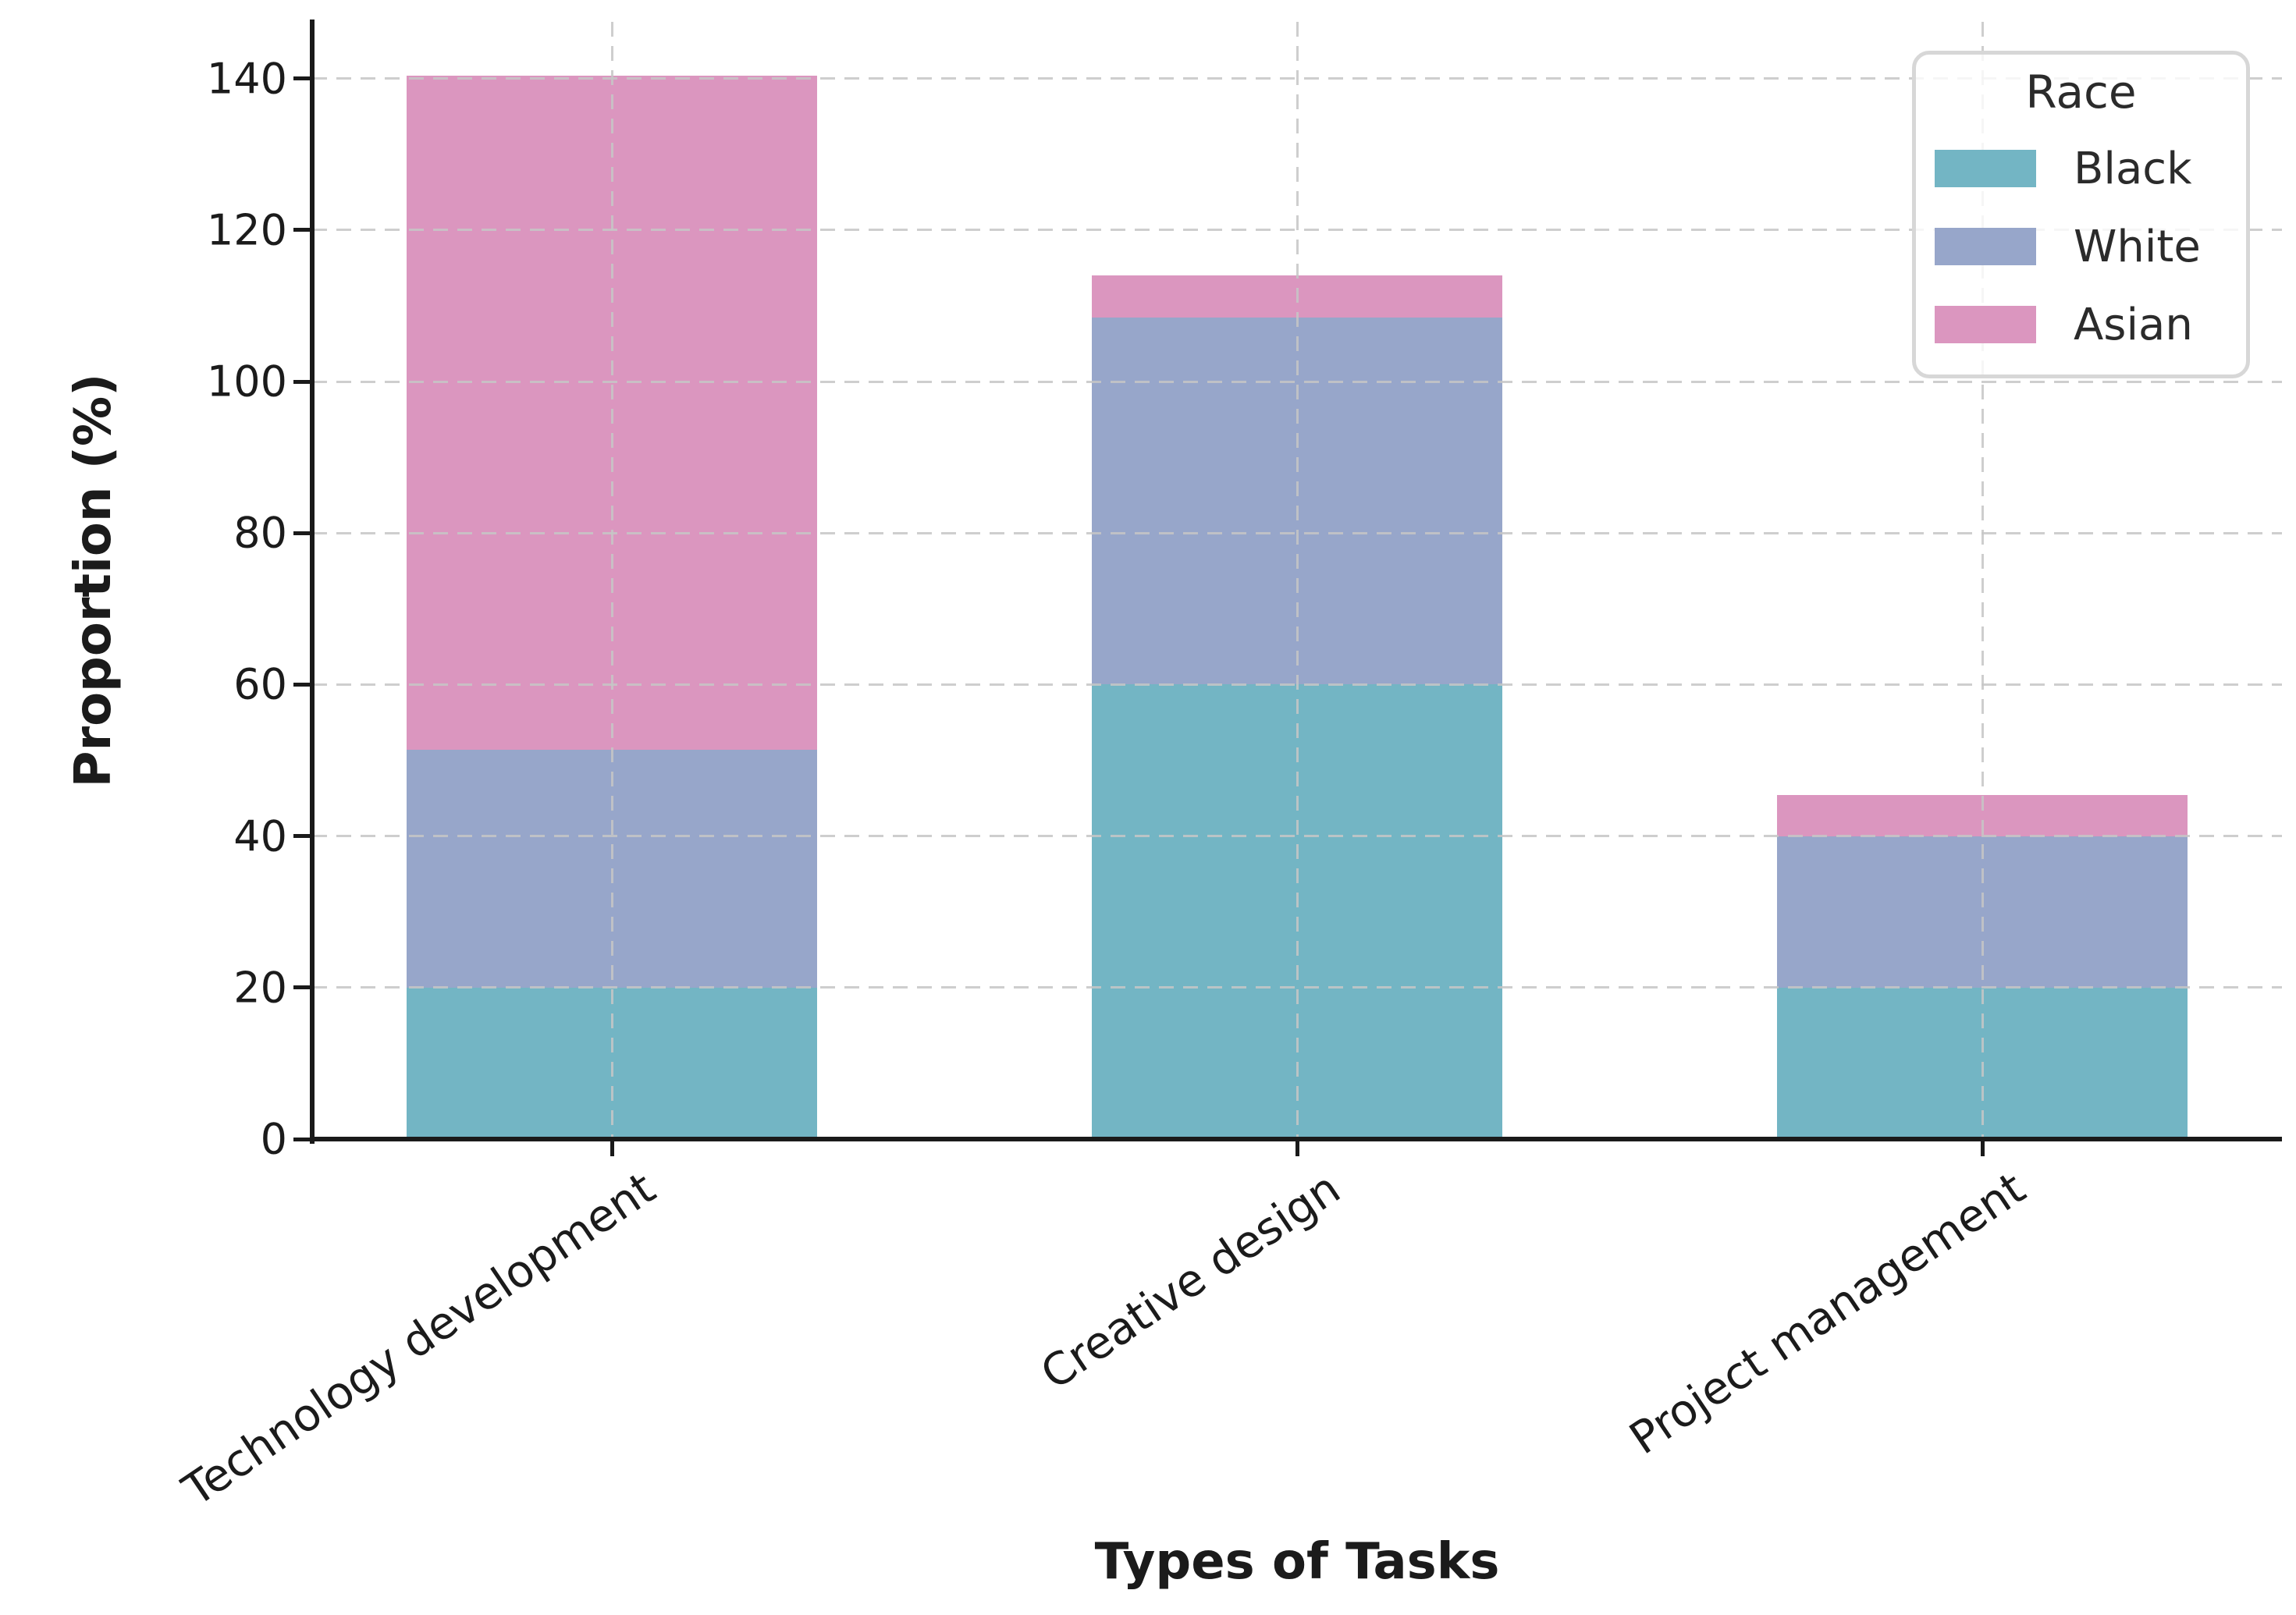 This screenshot has height=1615, width=2296. Describe the element at coordinates (418, 1339) in the screenshot. I see `x-tick-label-1: Technology development` at that location.